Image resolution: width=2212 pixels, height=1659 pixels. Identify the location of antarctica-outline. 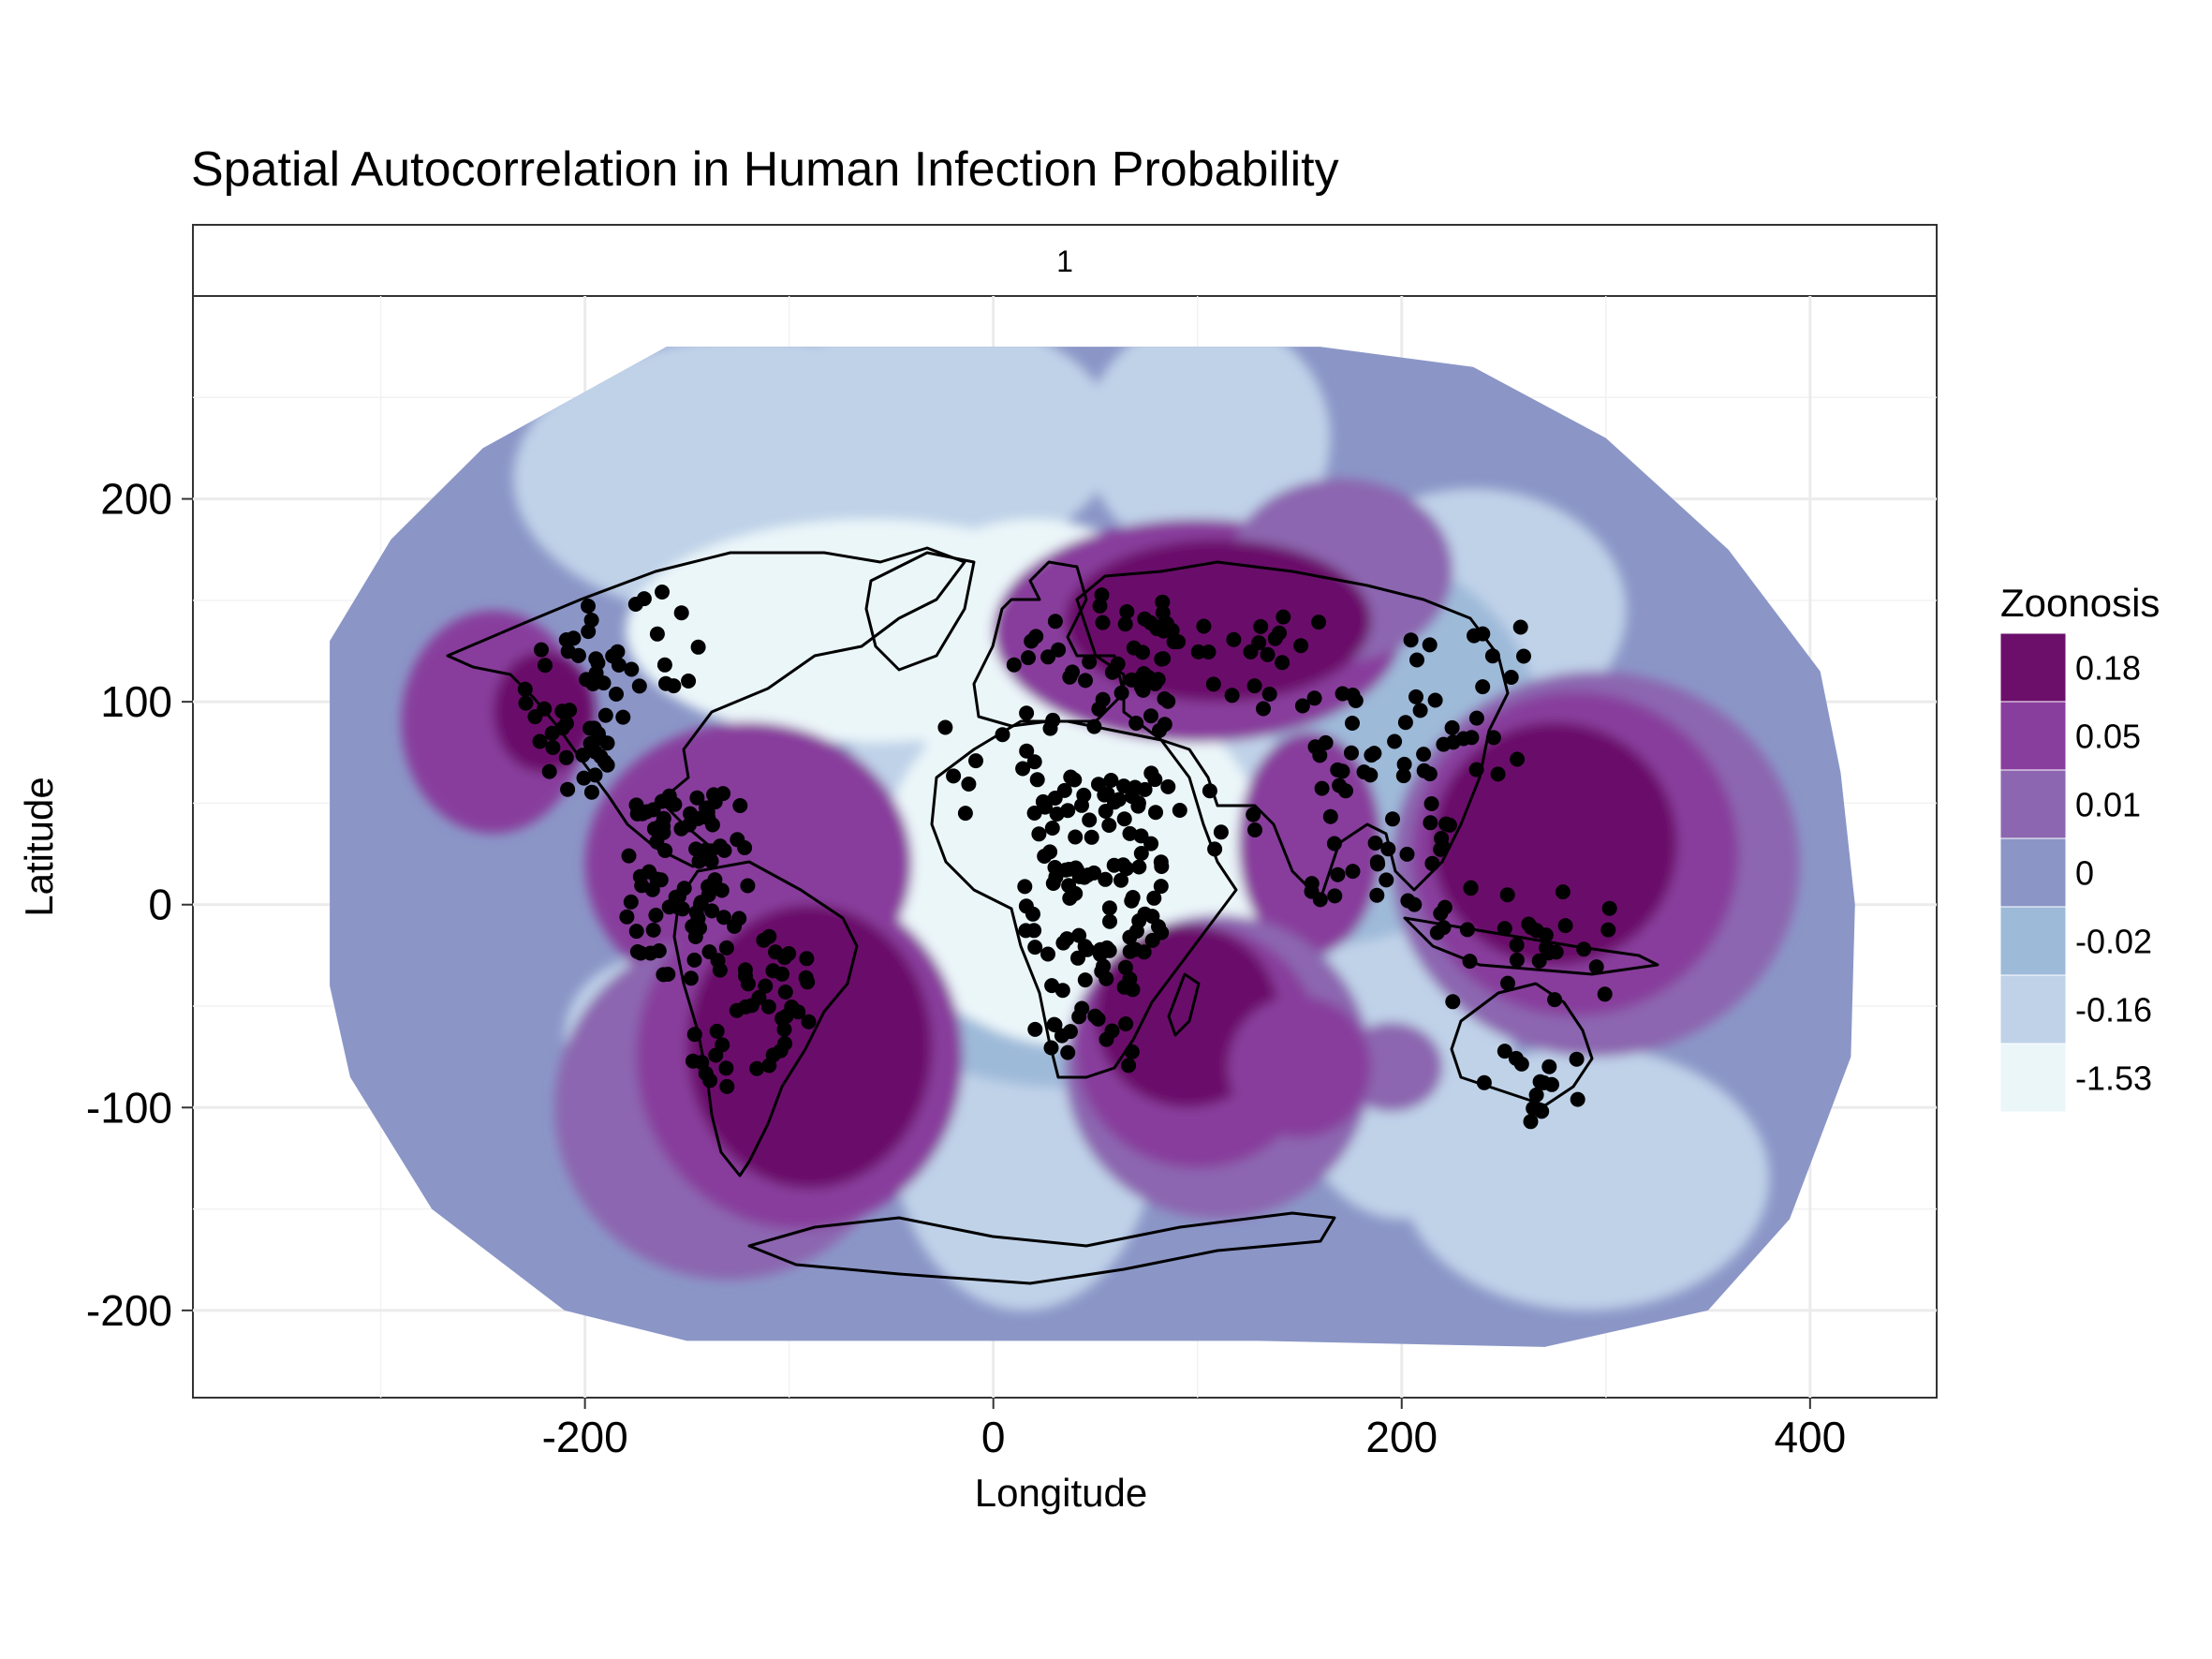
(1042, 1248).